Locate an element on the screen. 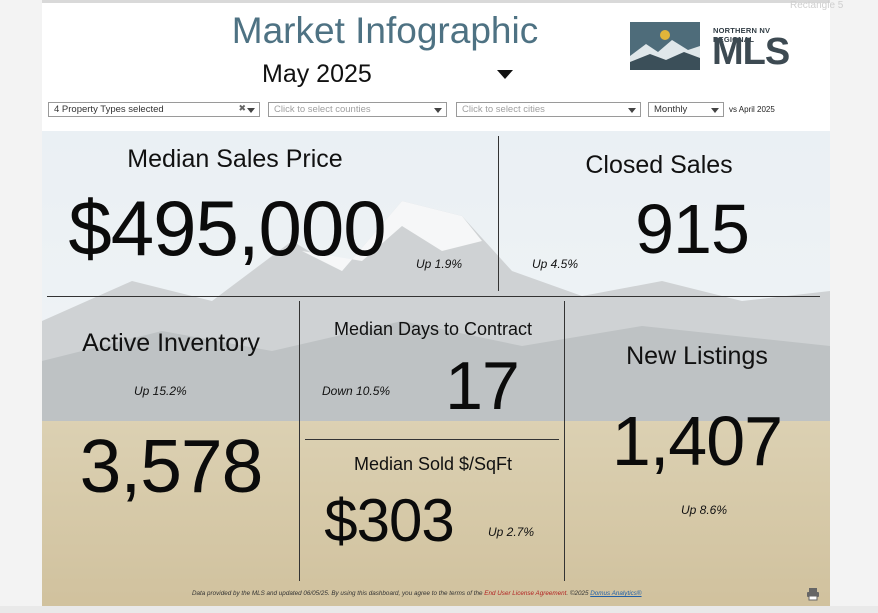  new-listings-value: 1,407 is located at coordinates (697, 441).